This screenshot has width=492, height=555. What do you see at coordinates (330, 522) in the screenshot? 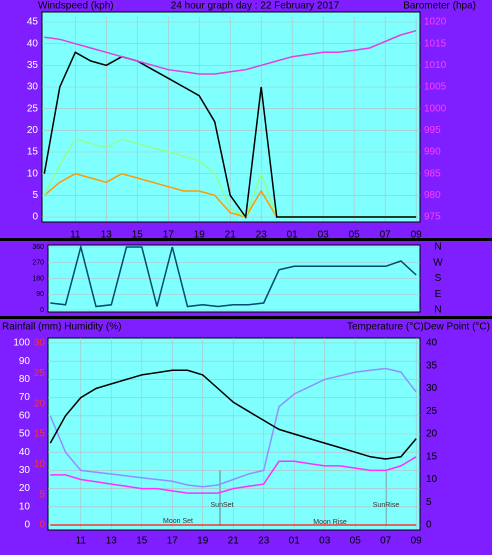
I see `annotation: Moon Rise` at bounding box center [330, 522].